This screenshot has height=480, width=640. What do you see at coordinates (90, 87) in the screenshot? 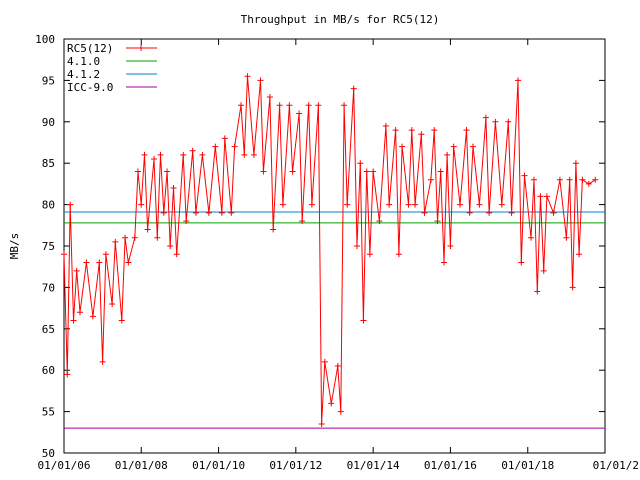
I see `legend-label: ICC-9.0` at bounding box center [90, 87].